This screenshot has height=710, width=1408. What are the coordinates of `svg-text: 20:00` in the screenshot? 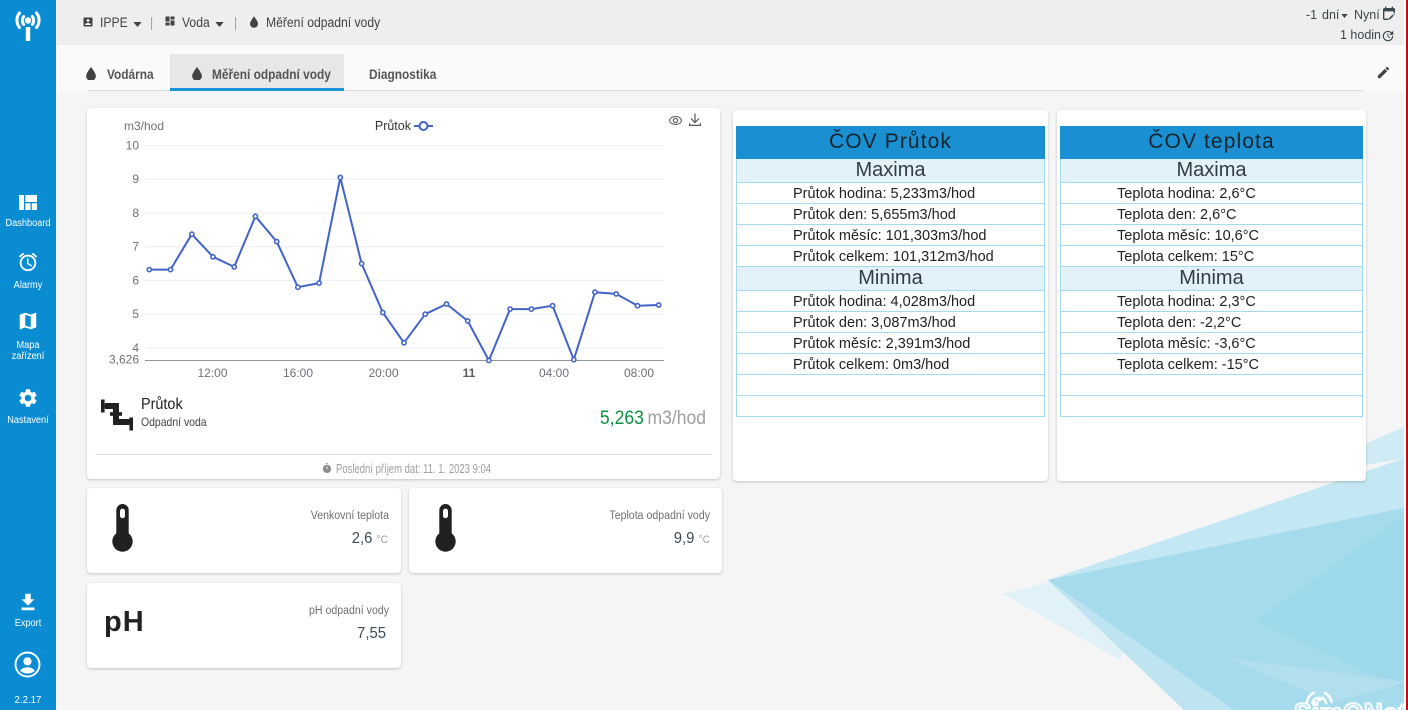 It's located at (383, 373).